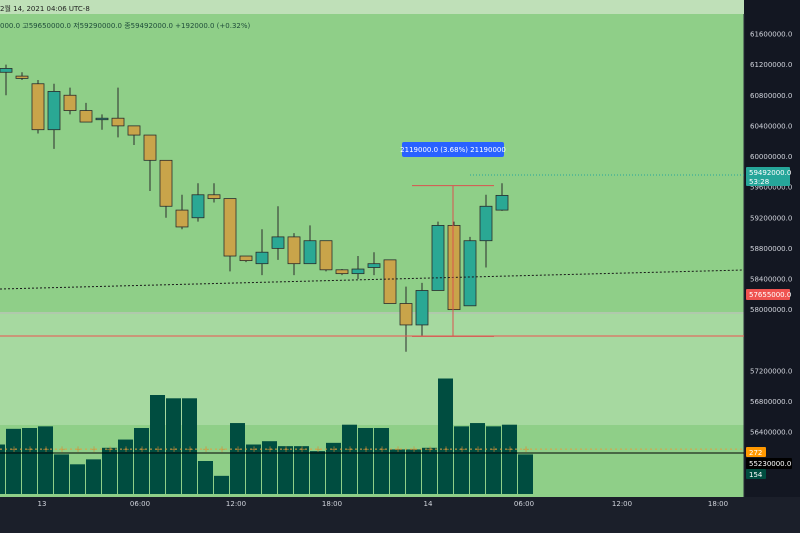  I want to click on price-tick-label: 56800000.0, so click(771, 402).